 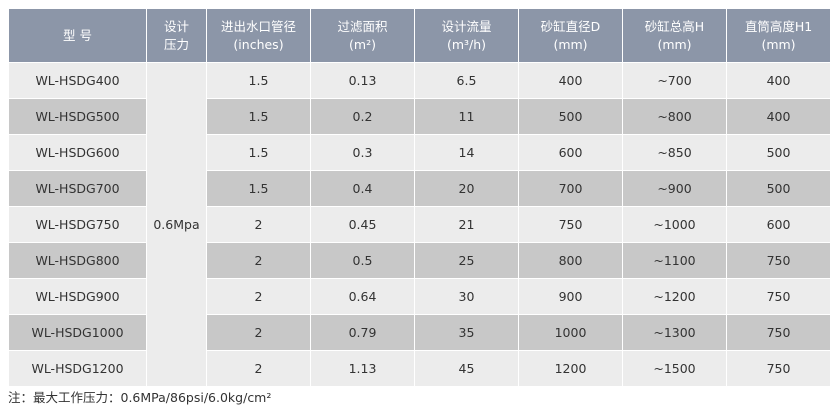 I want to click on cell-filter-area: 0.2, so click(x=362, y=116).